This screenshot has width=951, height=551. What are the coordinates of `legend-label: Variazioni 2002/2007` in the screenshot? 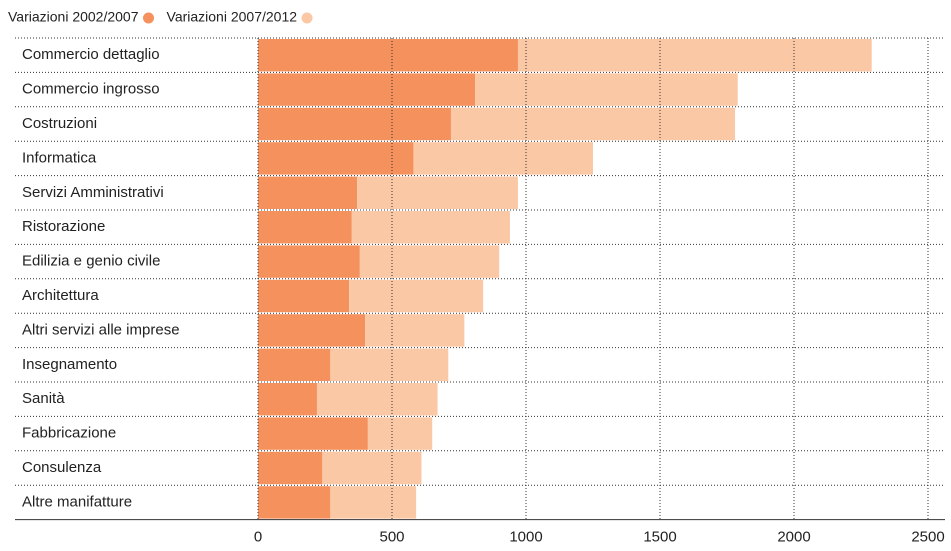 It's located at (73, 17).